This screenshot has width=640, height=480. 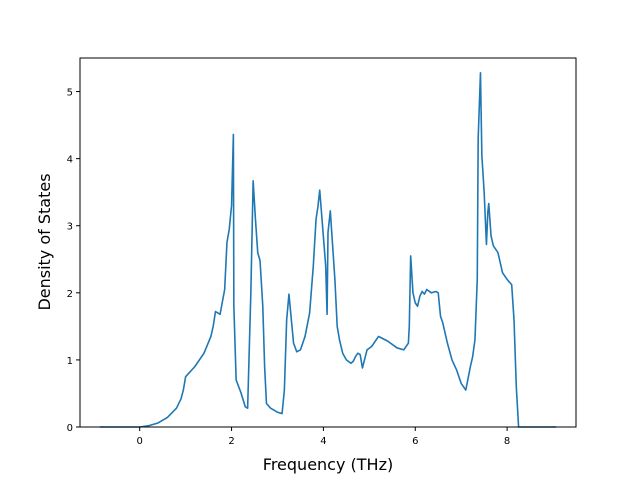 I want to click on x-axis-ticks: 0 2 4 6 8, so click(x=323, y=437).